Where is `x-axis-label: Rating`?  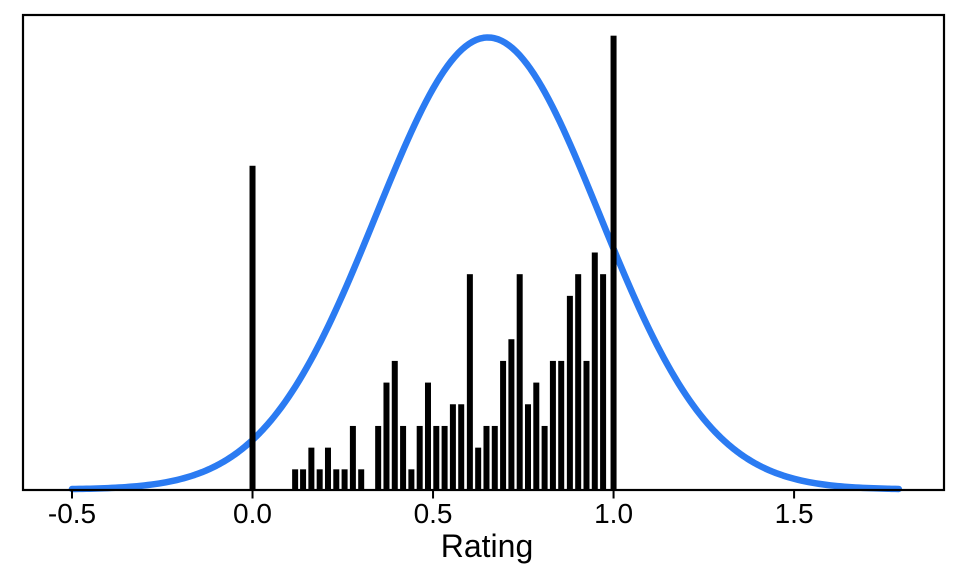
x-axis-label: Rating is located at coordinates (487, 546).